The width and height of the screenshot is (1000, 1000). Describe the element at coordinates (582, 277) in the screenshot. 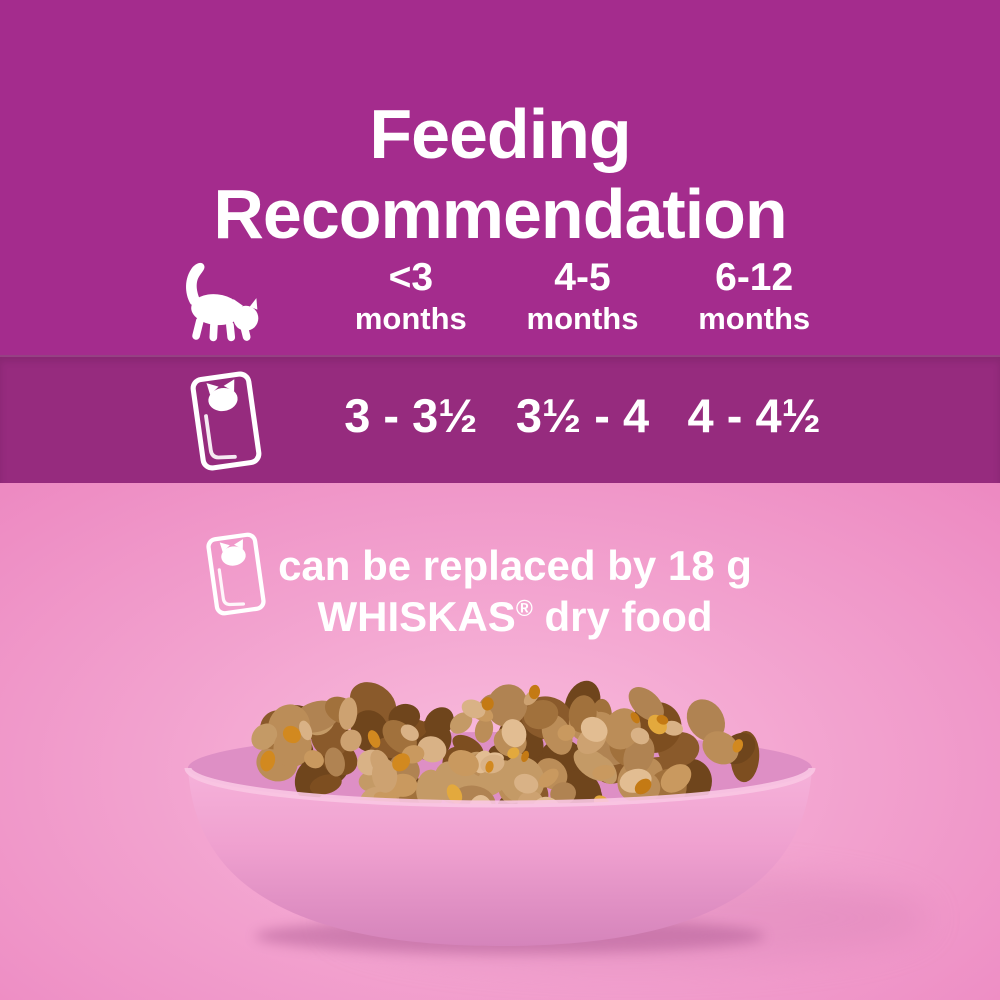

I see `age-range: 4-5` at that location.